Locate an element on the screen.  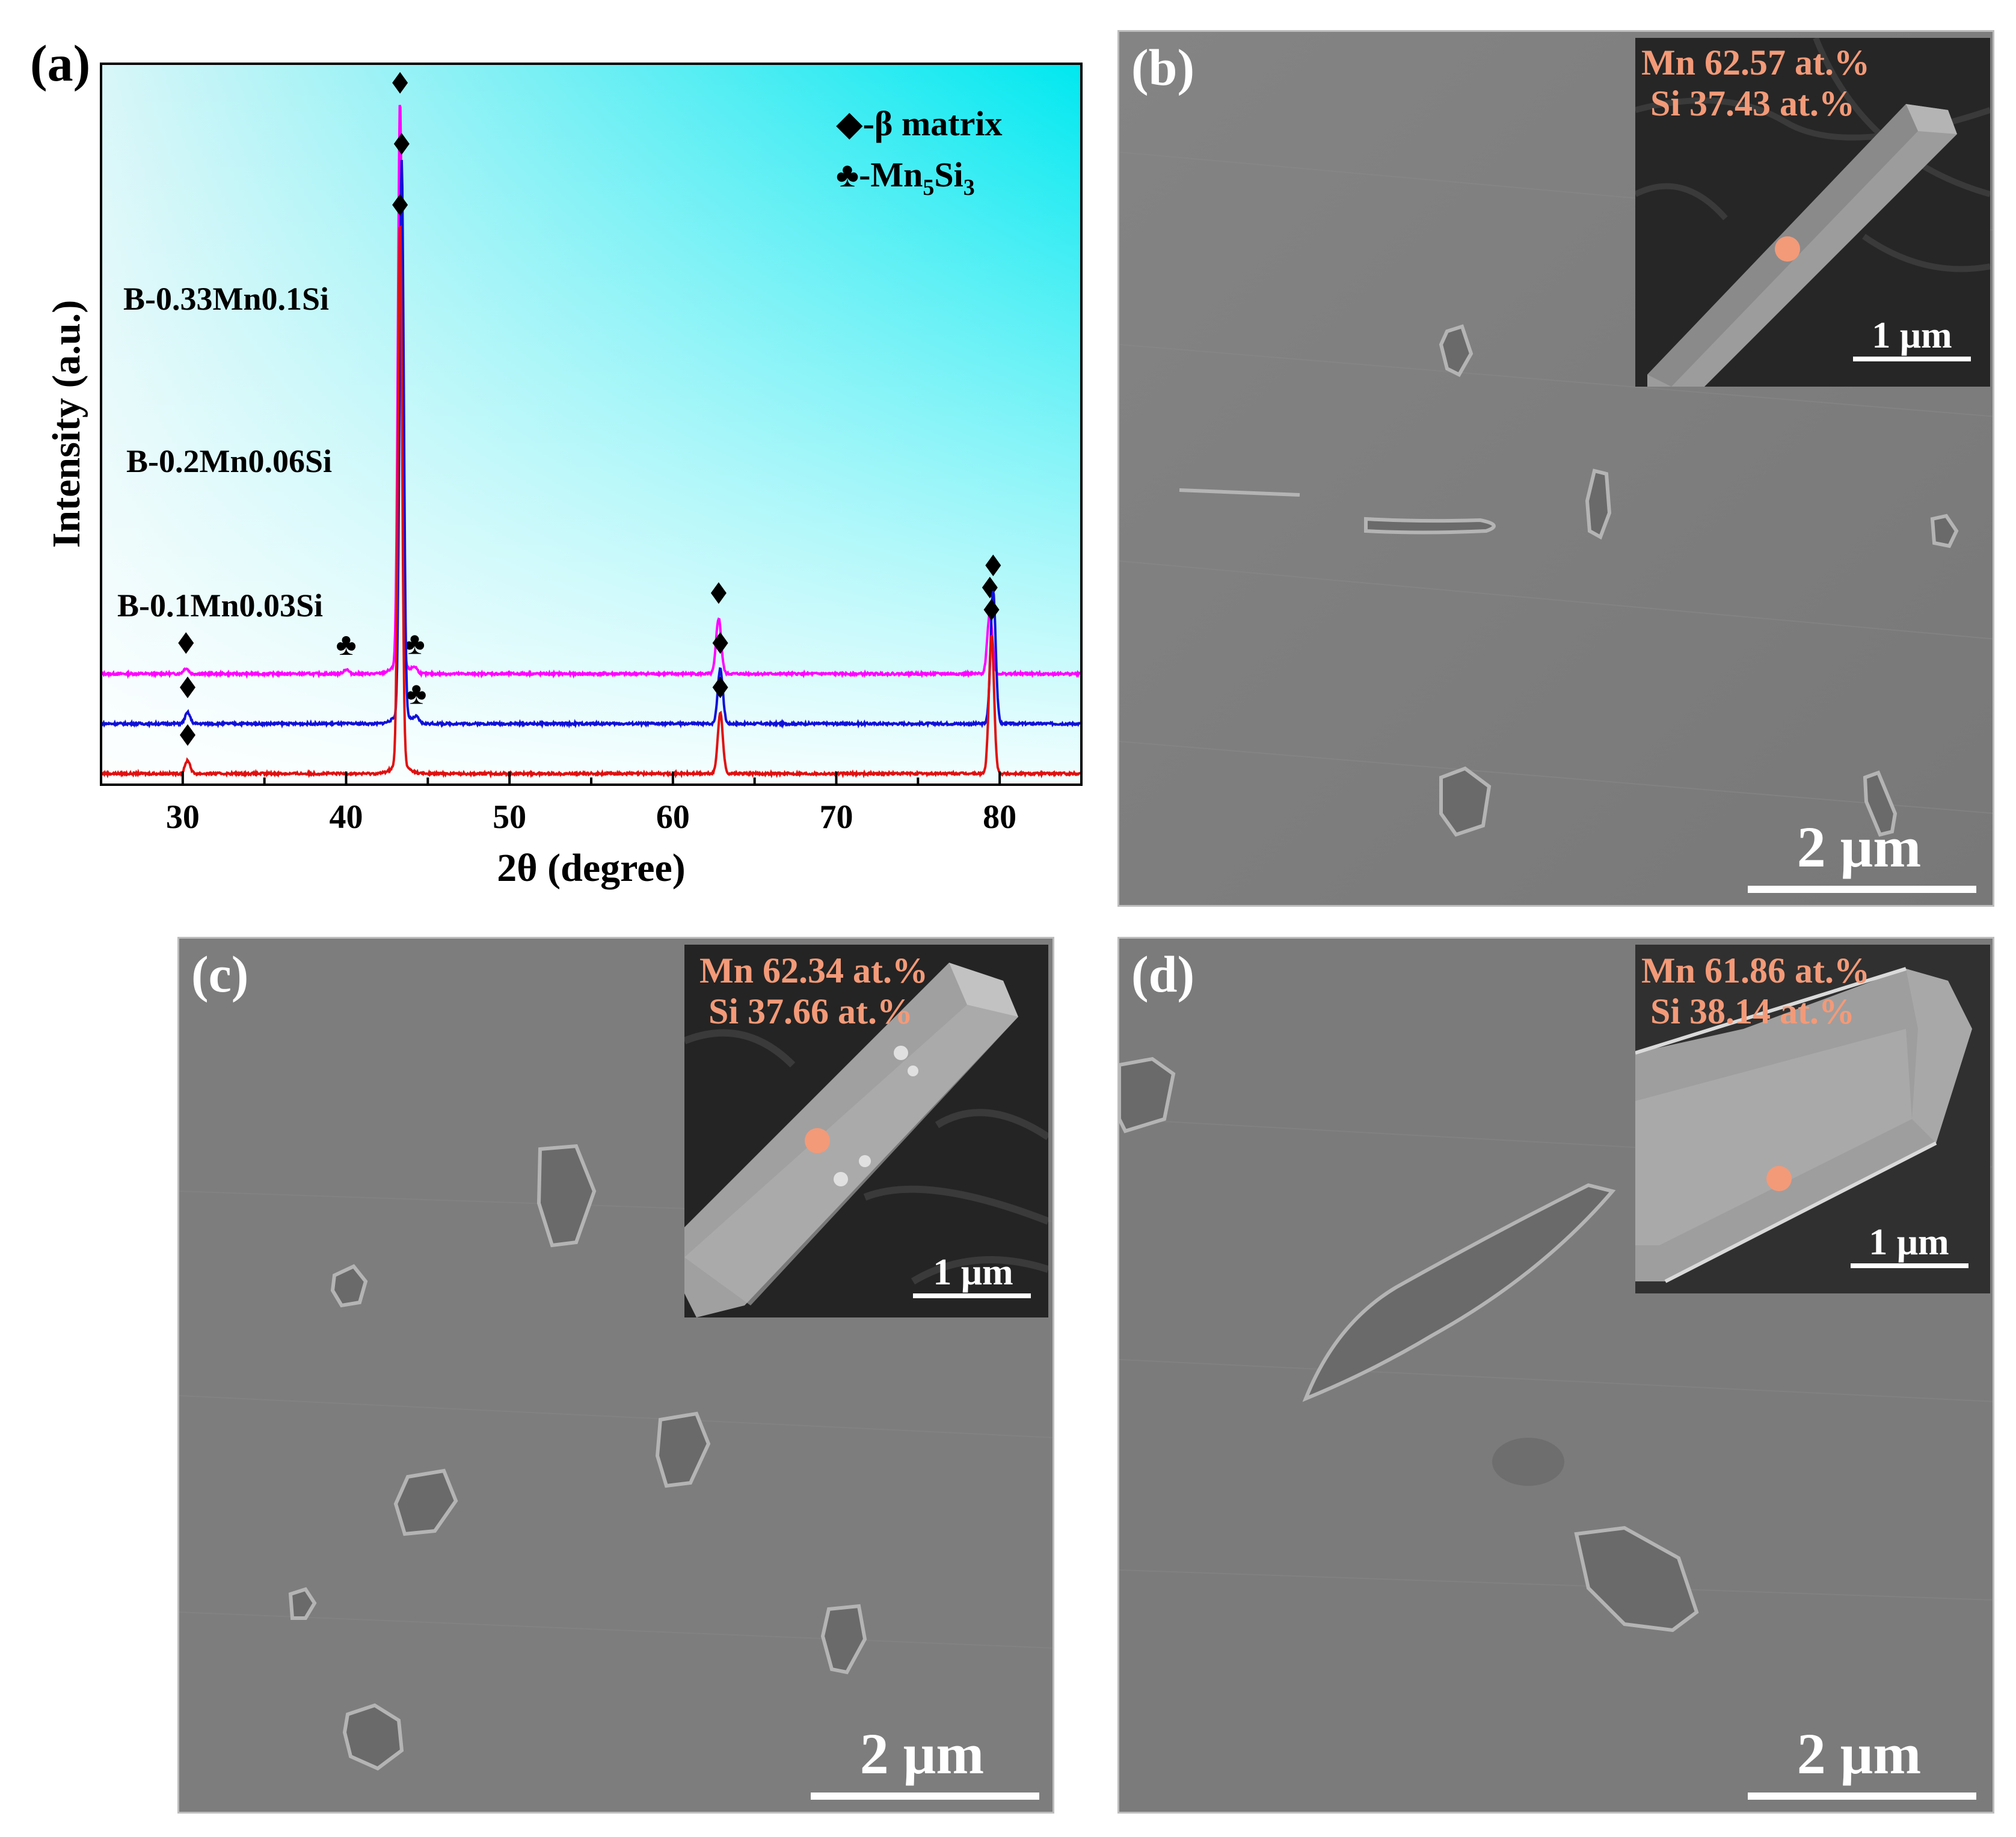
series-label-2: B-0.1Mn0.03Si is located at coordinates (220, 605).